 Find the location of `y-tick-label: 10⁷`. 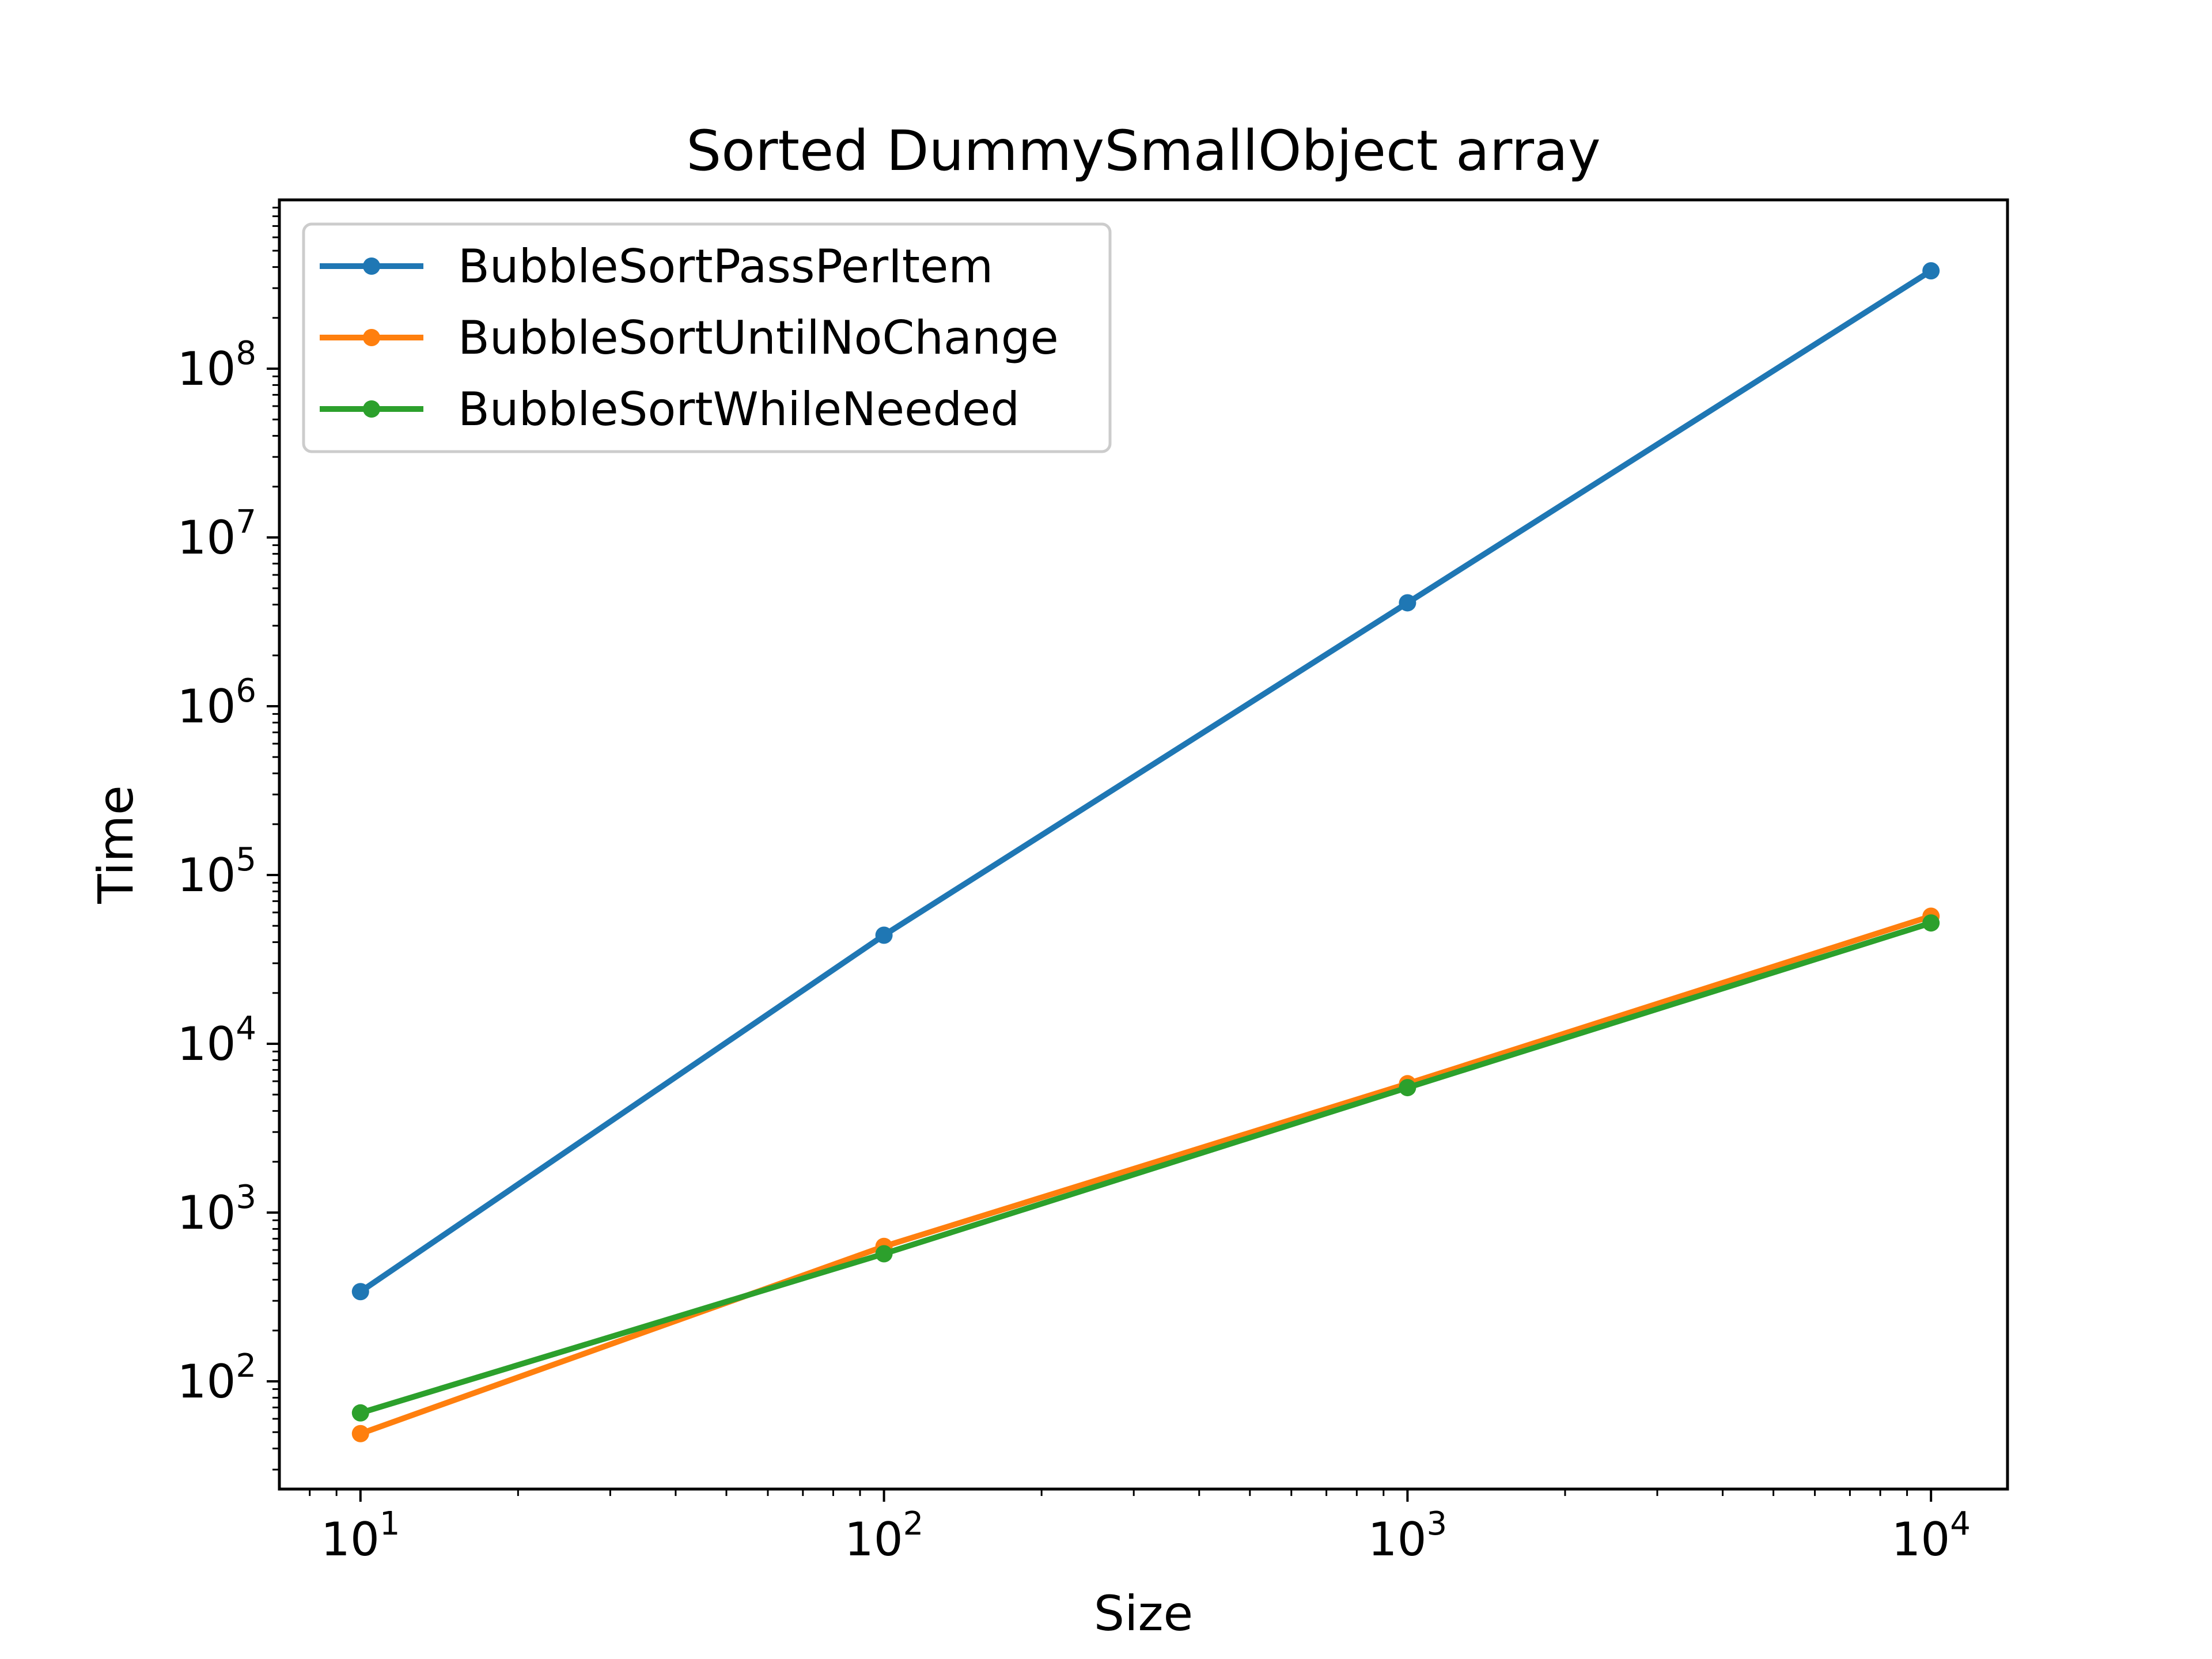

y-tick-label: 10⁷ is located at coordinates (216, 534).